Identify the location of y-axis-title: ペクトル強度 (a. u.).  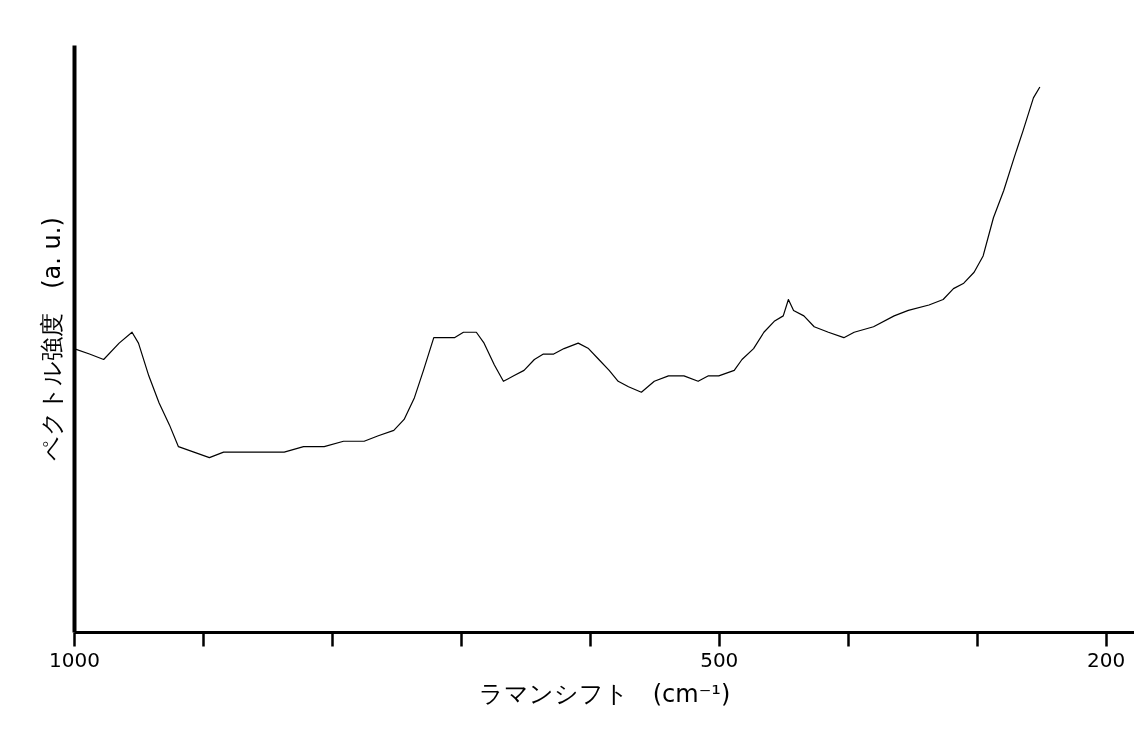
(51, 339).